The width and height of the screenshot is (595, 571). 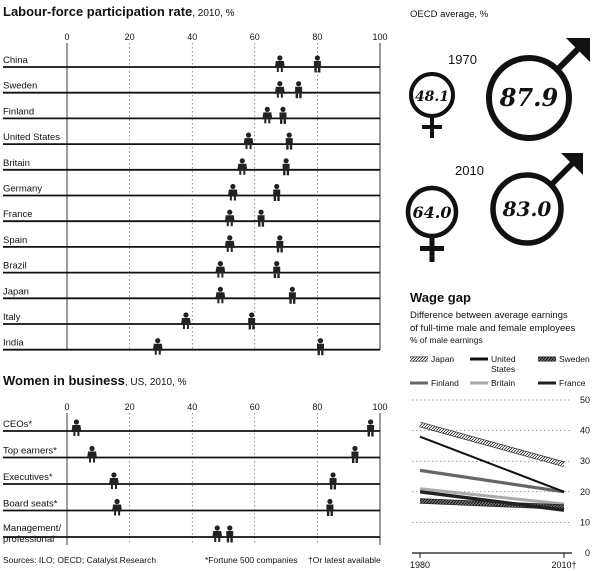 What do you see at coordinates (18, 111) in the screenshot?
I see `chart1-label: Finland` at bounding box center [18, 111].